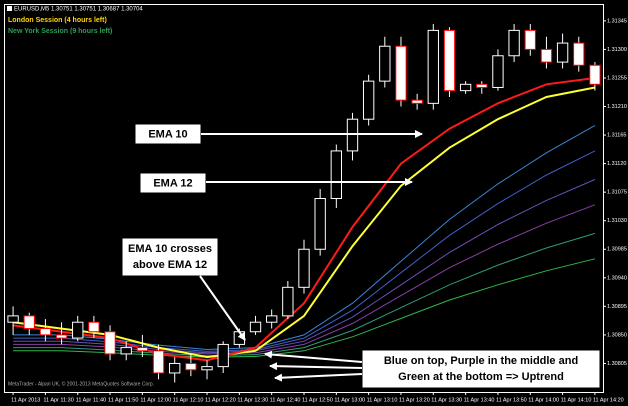 The width and height of the screenshot is (628, 406). I want to click on y-tick-label: 1.31165, so click(616, 136).